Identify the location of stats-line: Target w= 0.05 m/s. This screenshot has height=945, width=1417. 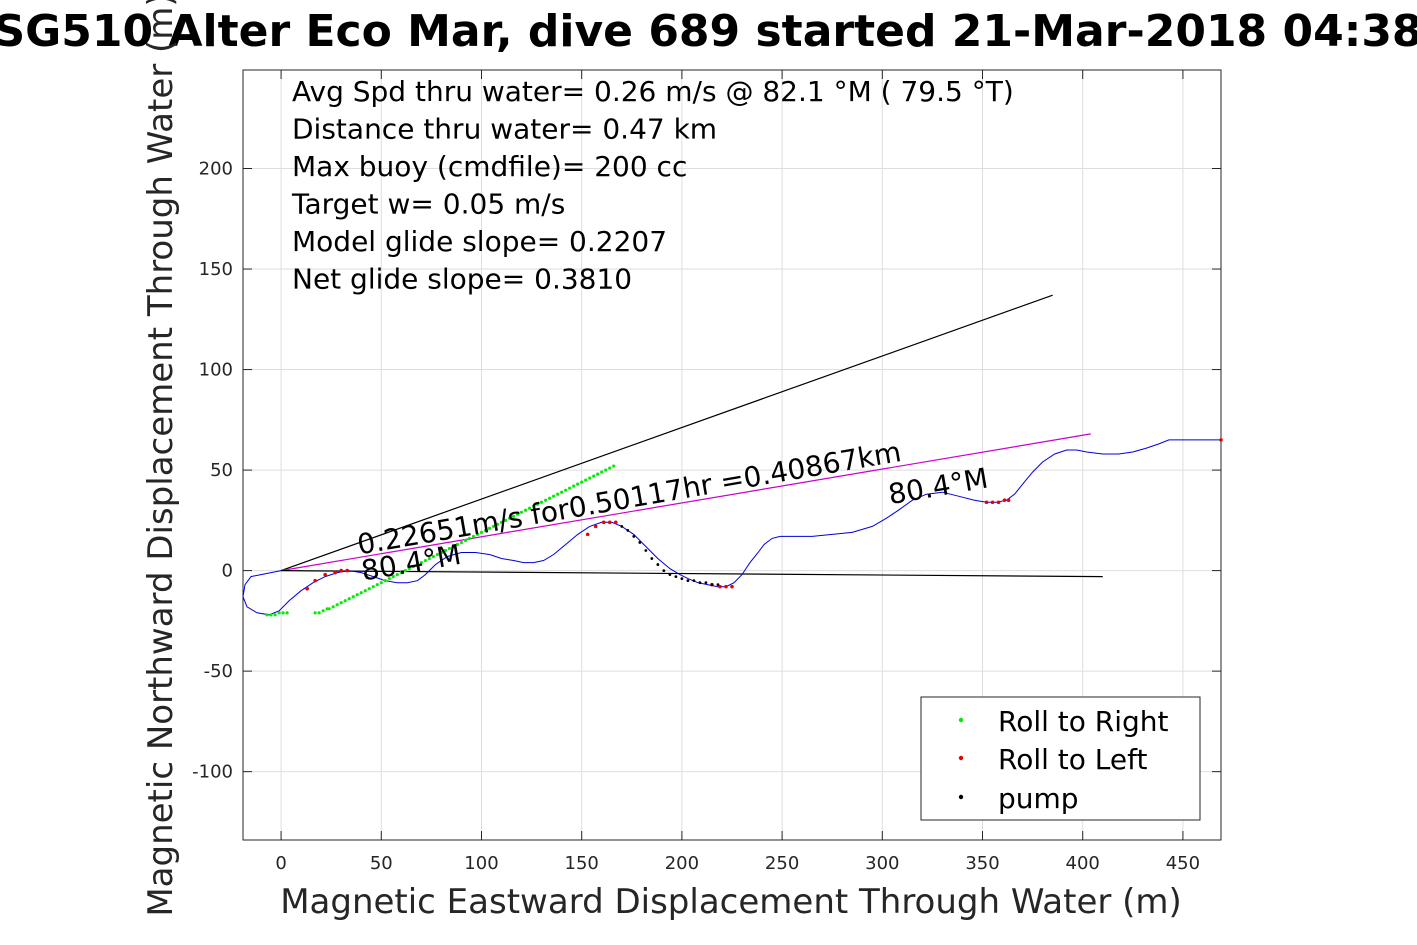
(428, 204).